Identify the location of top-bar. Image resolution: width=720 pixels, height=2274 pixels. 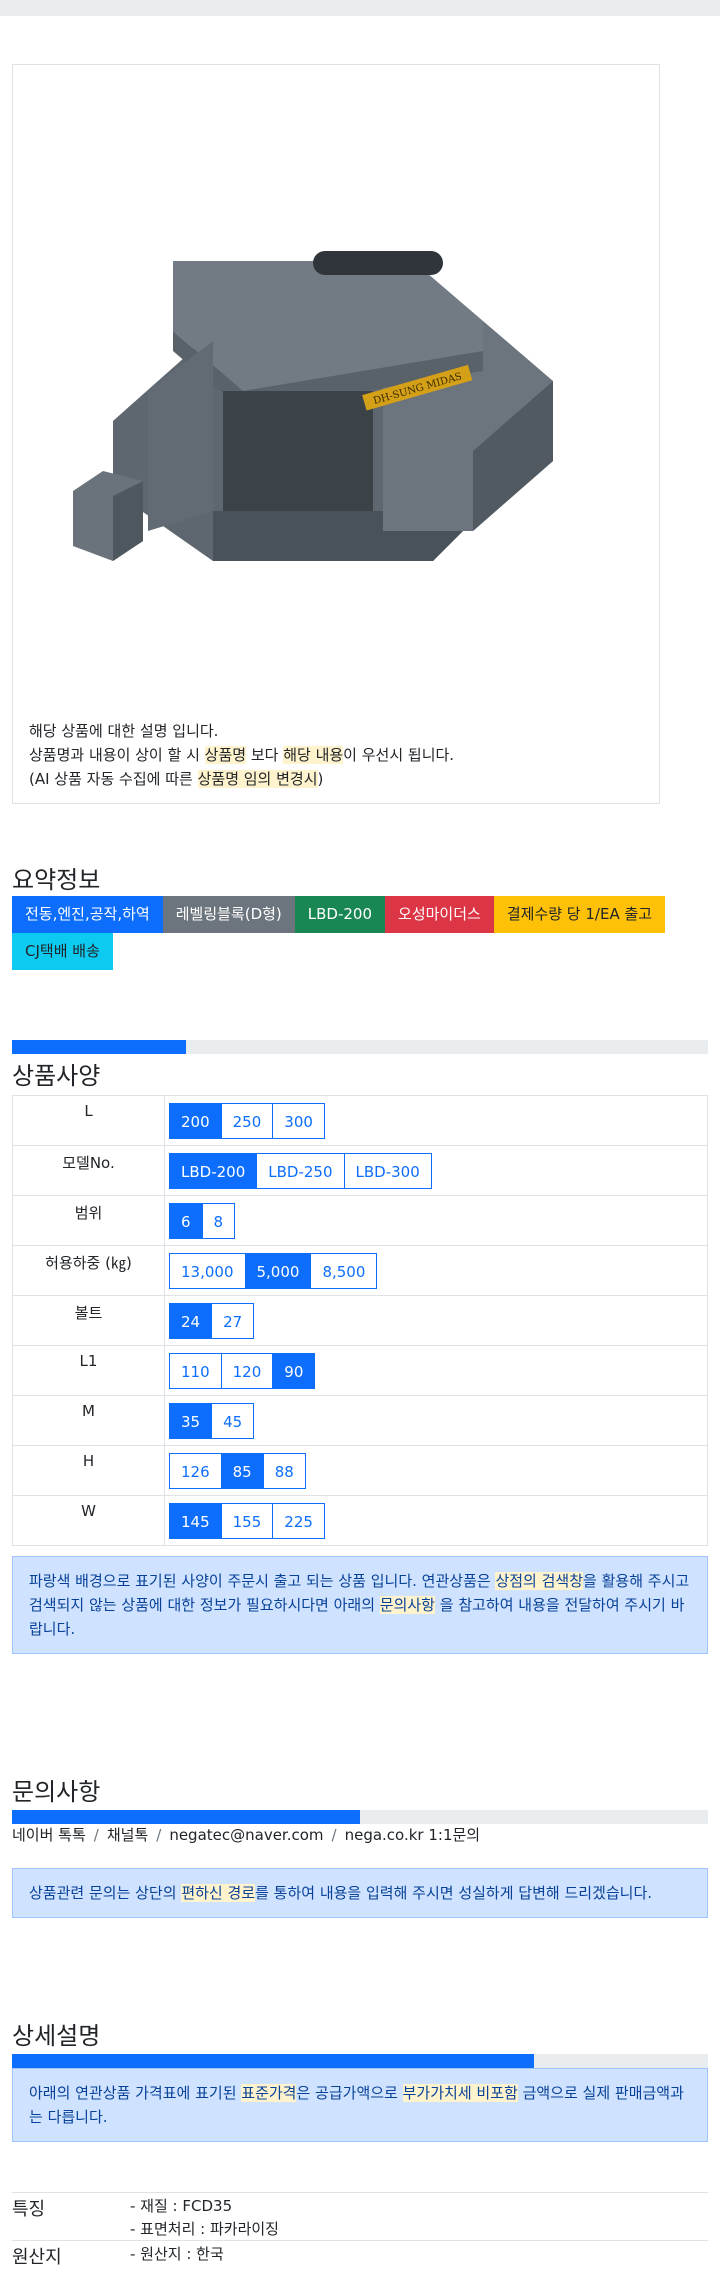
(360, 8).